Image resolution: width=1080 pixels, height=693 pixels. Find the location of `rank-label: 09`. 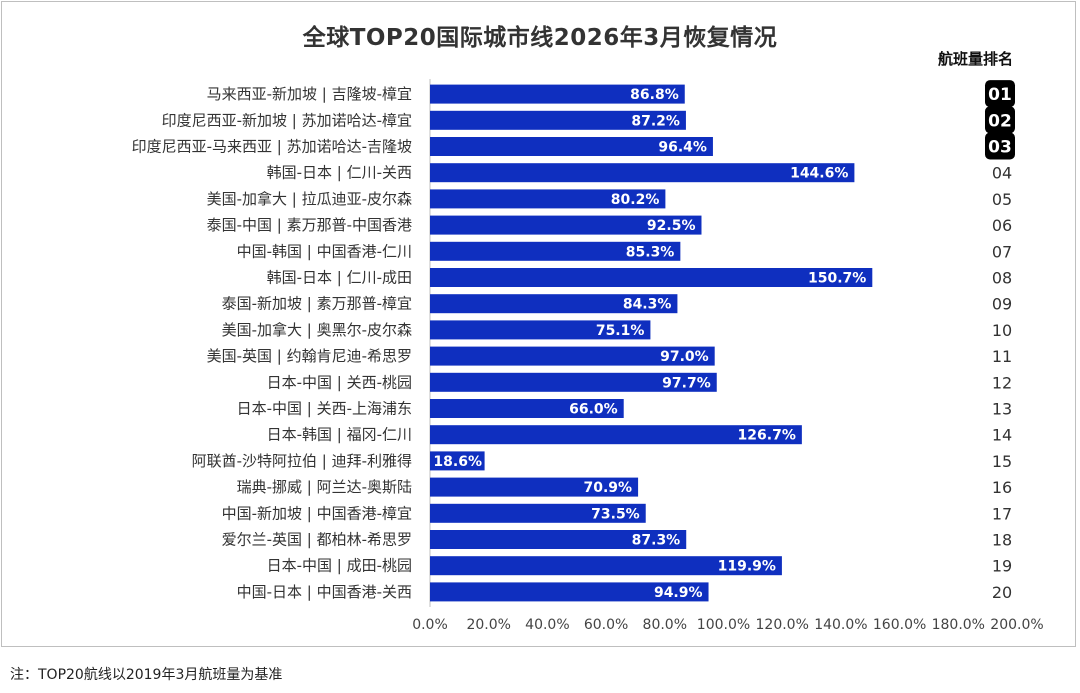

rank-label: 09 is located at coordinates (1002, 304).